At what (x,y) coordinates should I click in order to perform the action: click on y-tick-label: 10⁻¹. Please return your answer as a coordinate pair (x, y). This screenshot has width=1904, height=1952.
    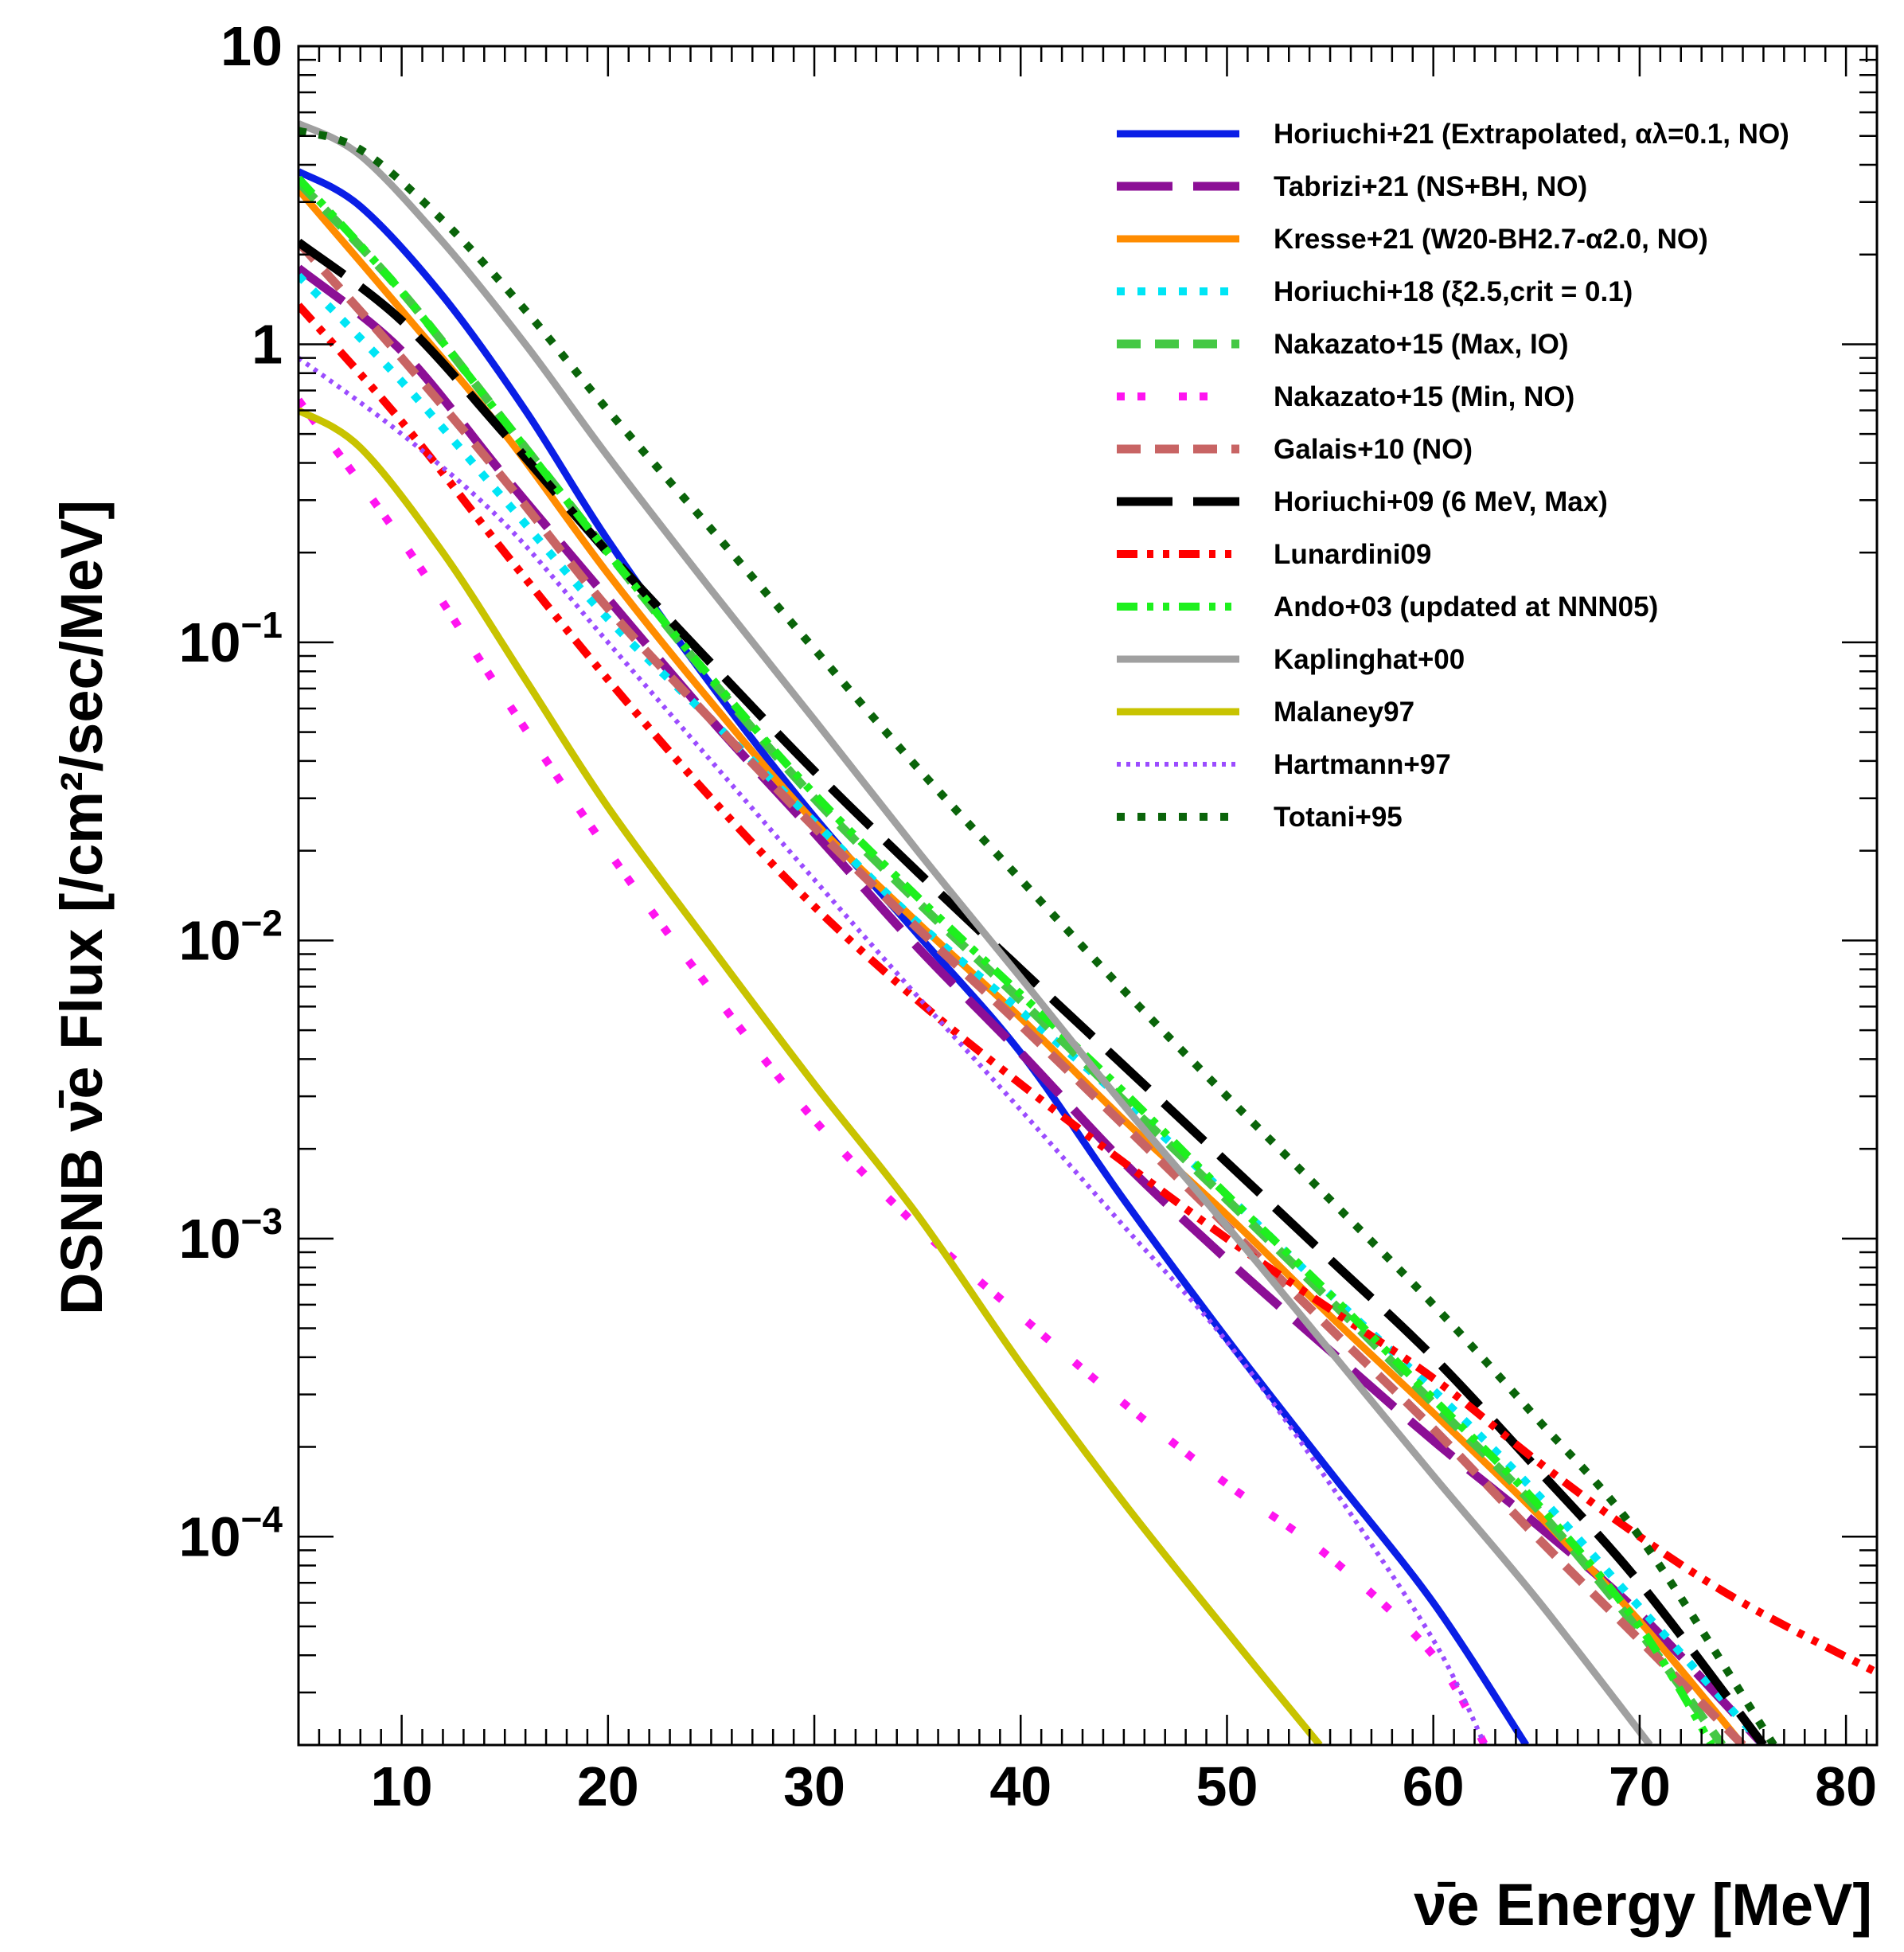
    Looking at the image, I should click on (231, 638).